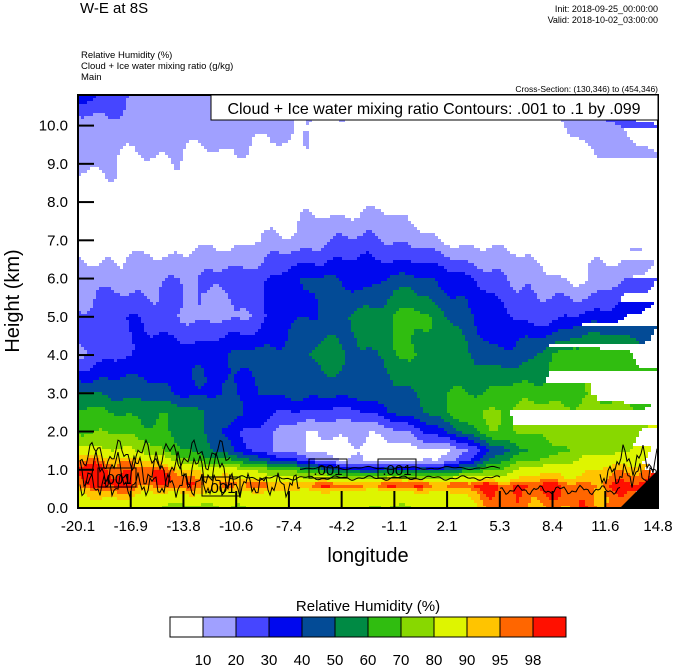 The height and width of the screenshot is (667, 674). What do you see at coordinates (269, 659) in the screenshot?
I see `colorbar-label: 30` at bounding box center [269, 659].